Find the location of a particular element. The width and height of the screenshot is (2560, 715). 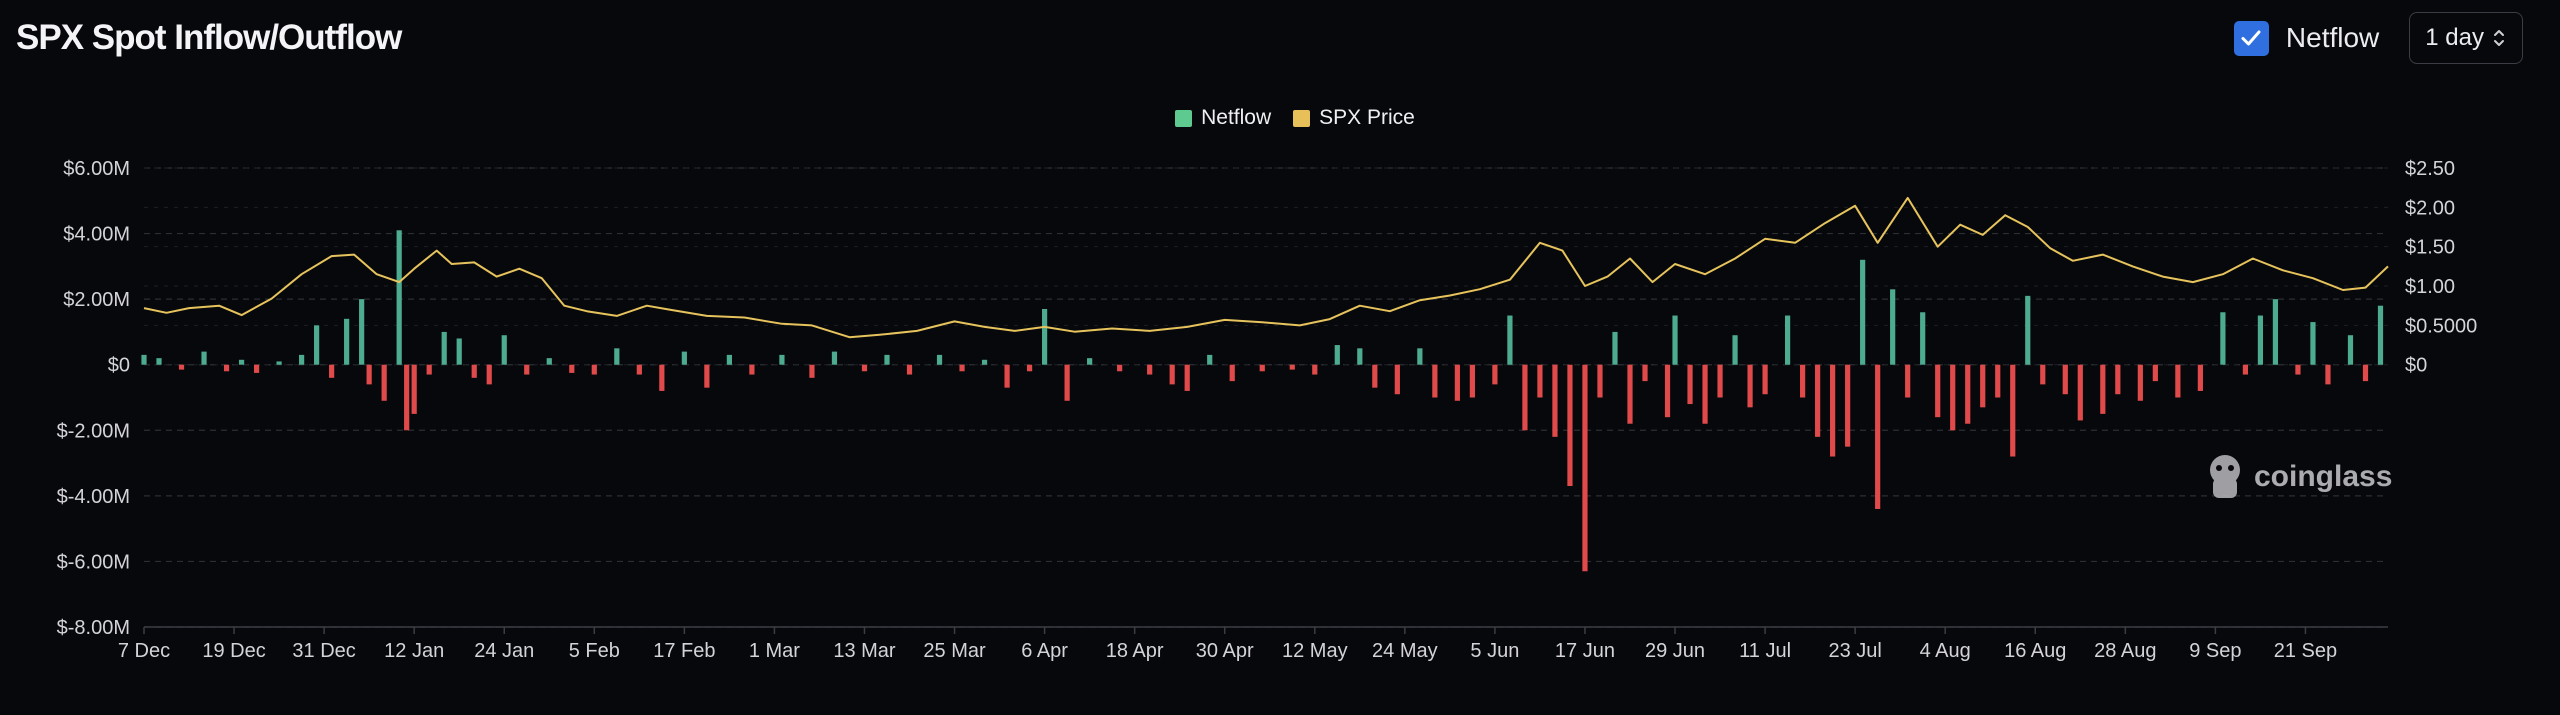

interval-select: 1 day is located at coordinates (2466, 38).